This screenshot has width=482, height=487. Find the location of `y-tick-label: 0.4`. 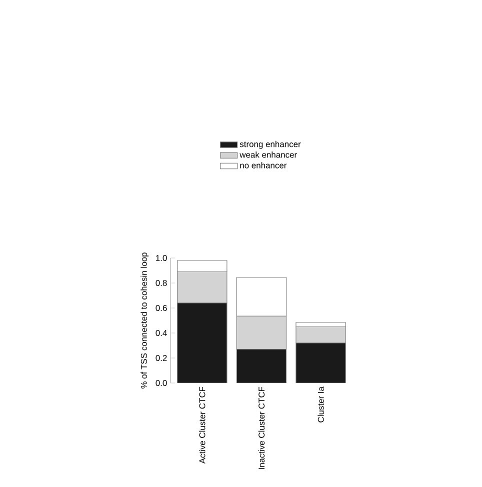

y-tick-label: 0.4 is located at coordinates (161, 333).